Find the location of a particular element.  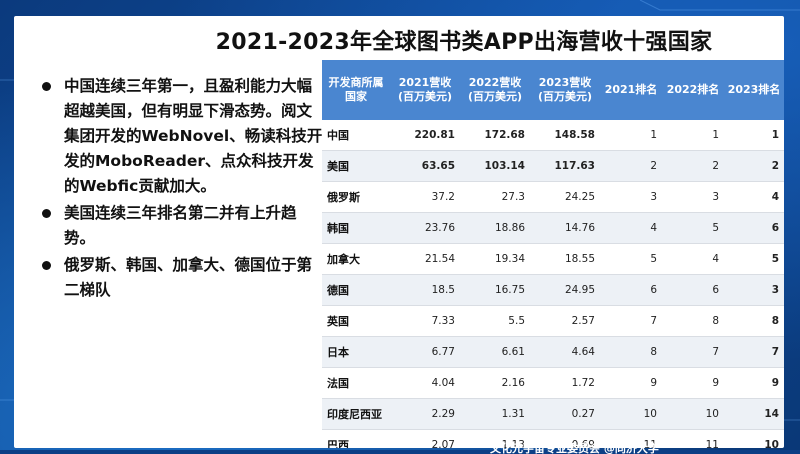

country-cell: 俄罗斯 is located at coordinates (356, 197).